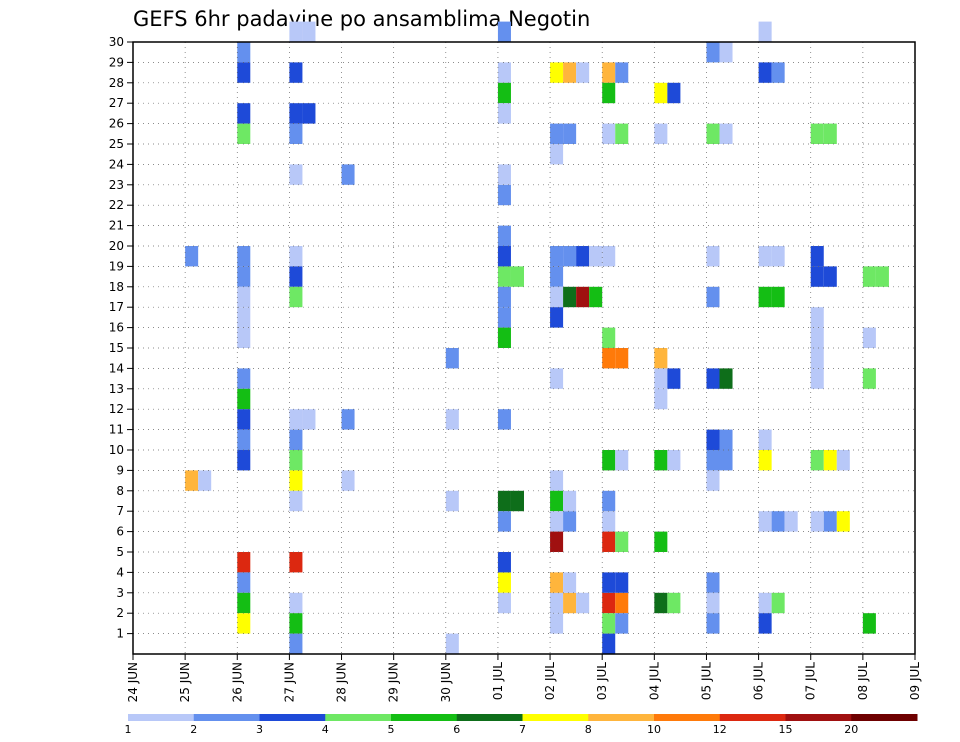 The width and height of the screenshot is (960, 742). I want to click on colorbar-label: 15, so click(786, 729).